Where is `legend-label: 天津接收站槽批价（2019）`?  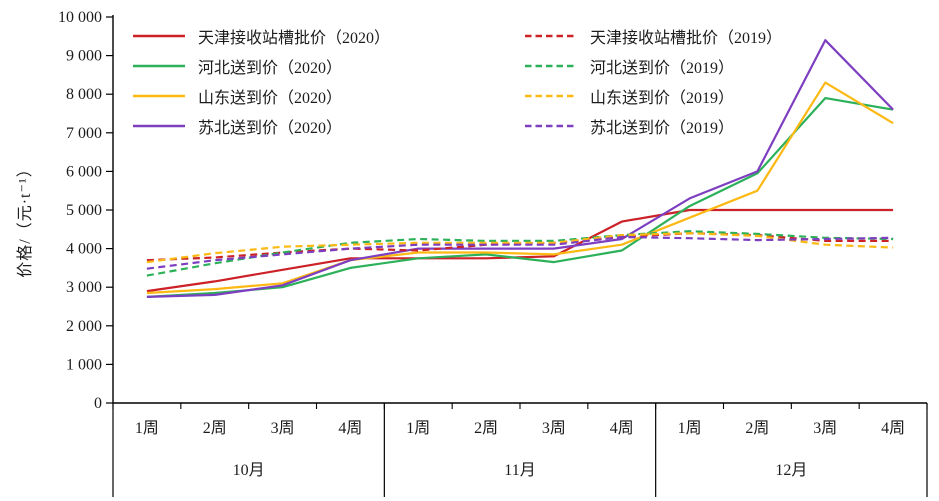
legend-label: 天津接收站槽批价（2019） is located at coordinates (686, 38).